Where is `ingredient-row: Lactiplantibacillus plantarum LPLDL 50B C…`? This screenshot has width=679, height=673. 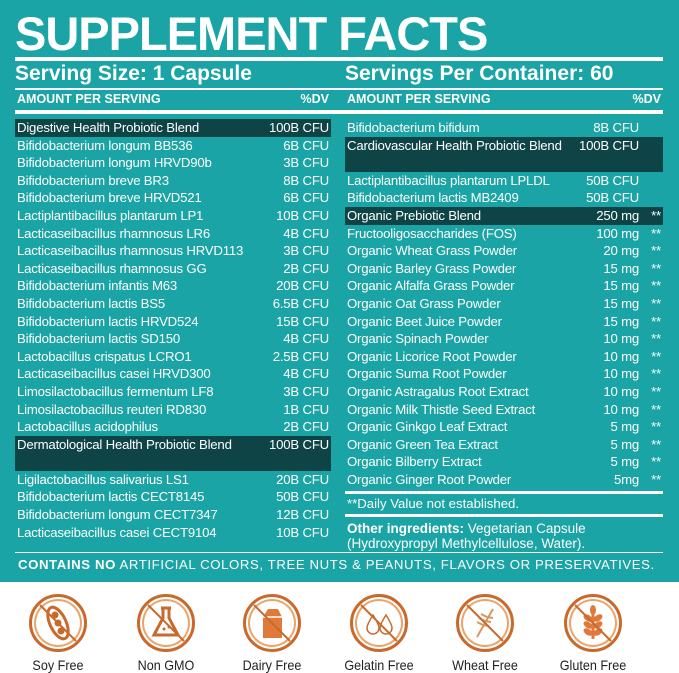 ingredient-row: Lactiplantibacillus plantarum LPLDL 50B C… is located at coordinates (504, 181).